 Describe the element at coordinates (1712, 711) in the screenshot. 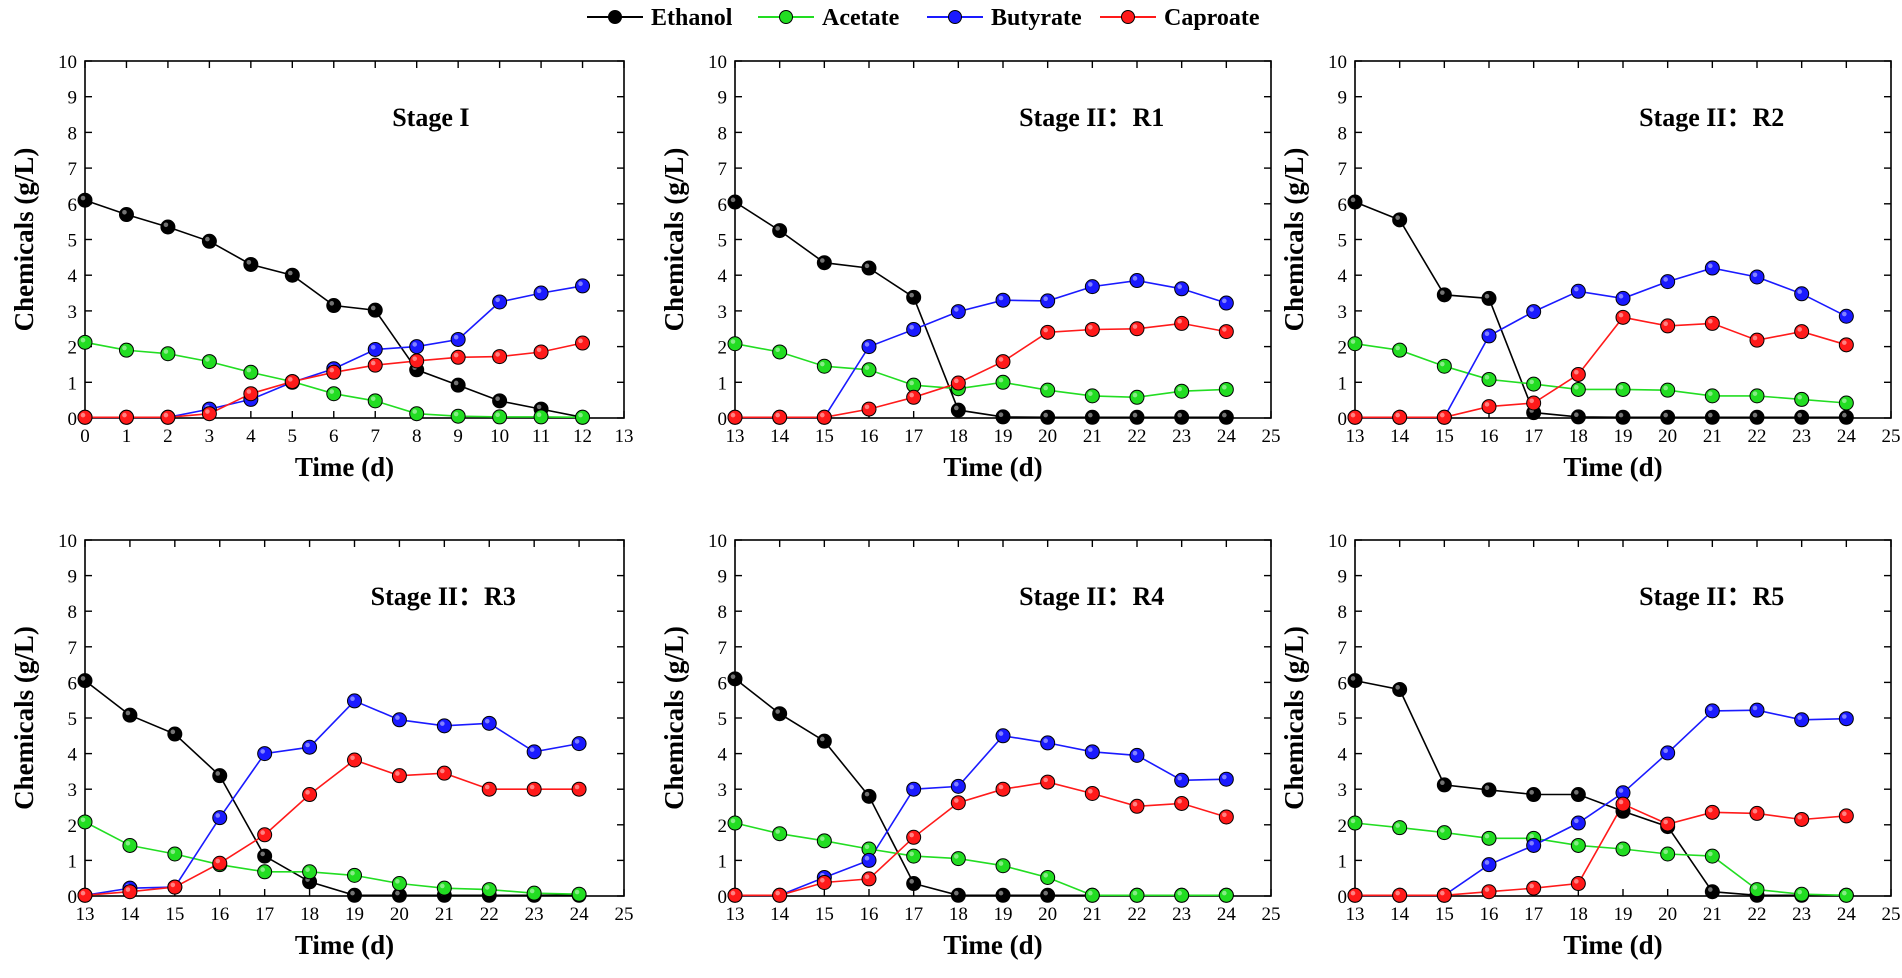

I see `panel-6-point-butyrate` at that location.